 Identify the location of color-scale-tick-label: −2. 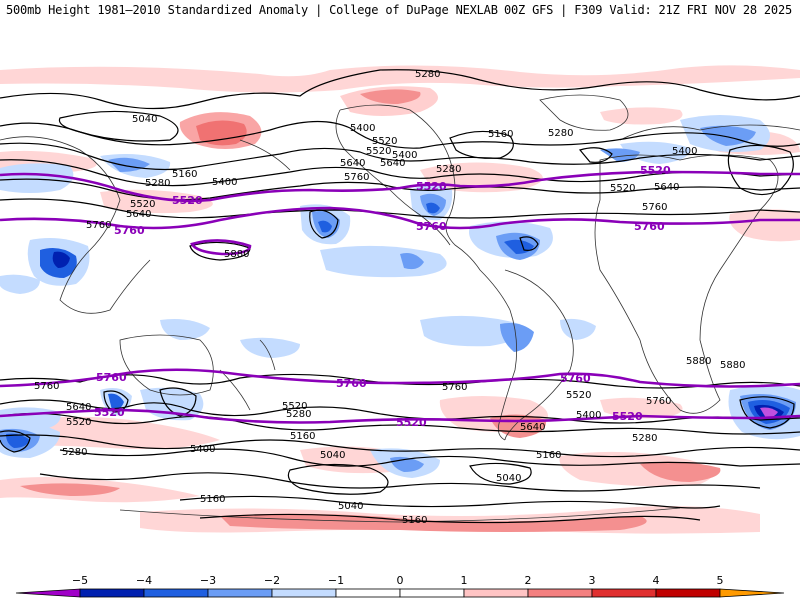
(272, 580).